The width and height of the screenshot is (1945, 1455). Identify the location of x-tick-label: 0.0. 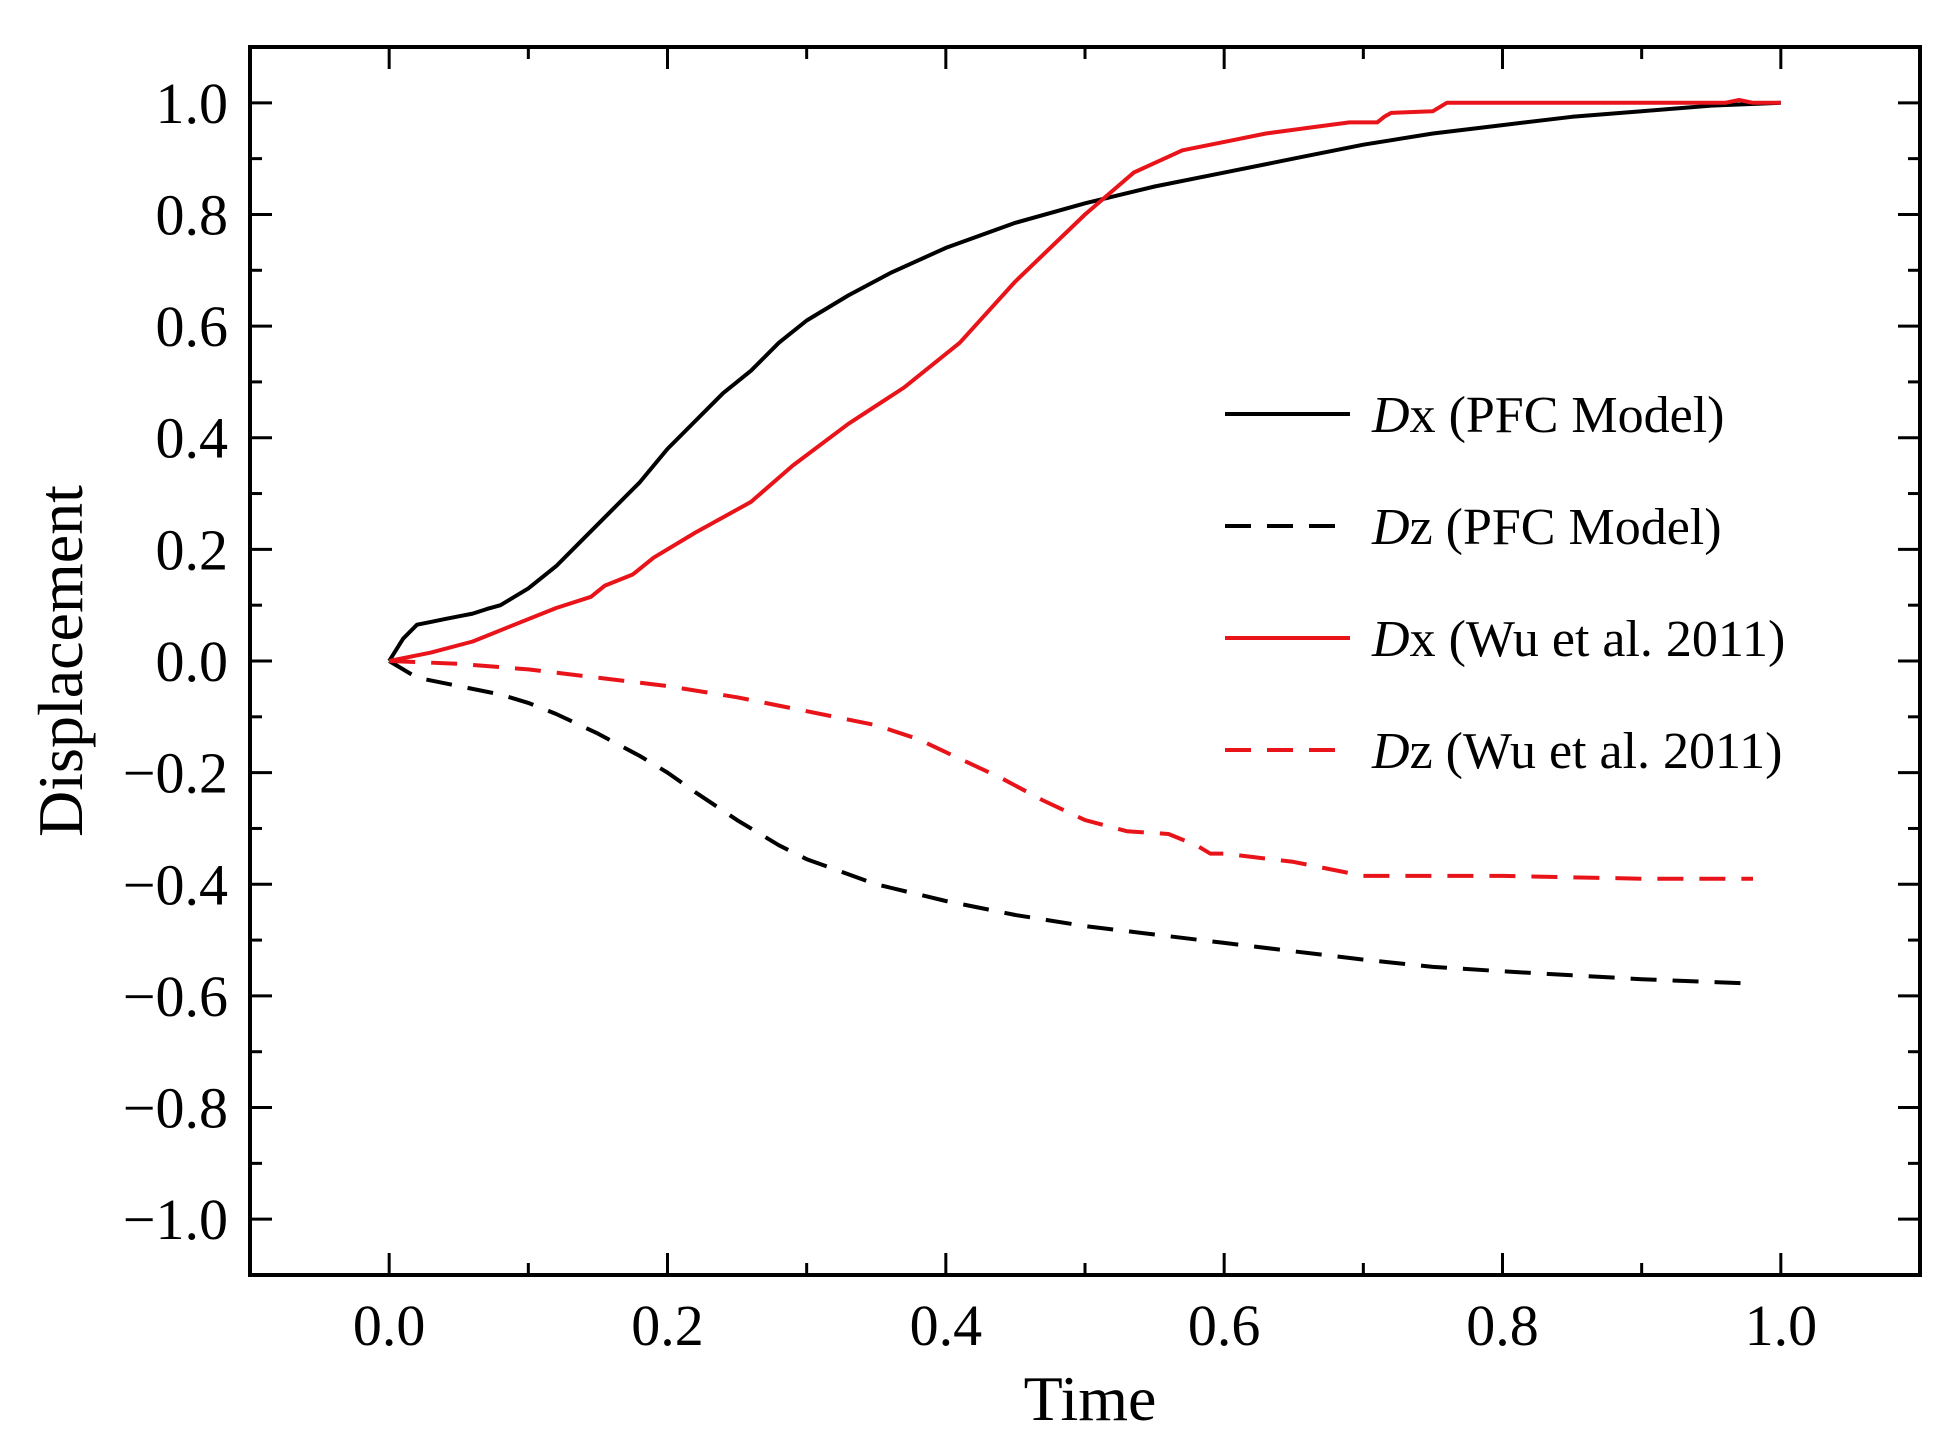
(389, 1325).